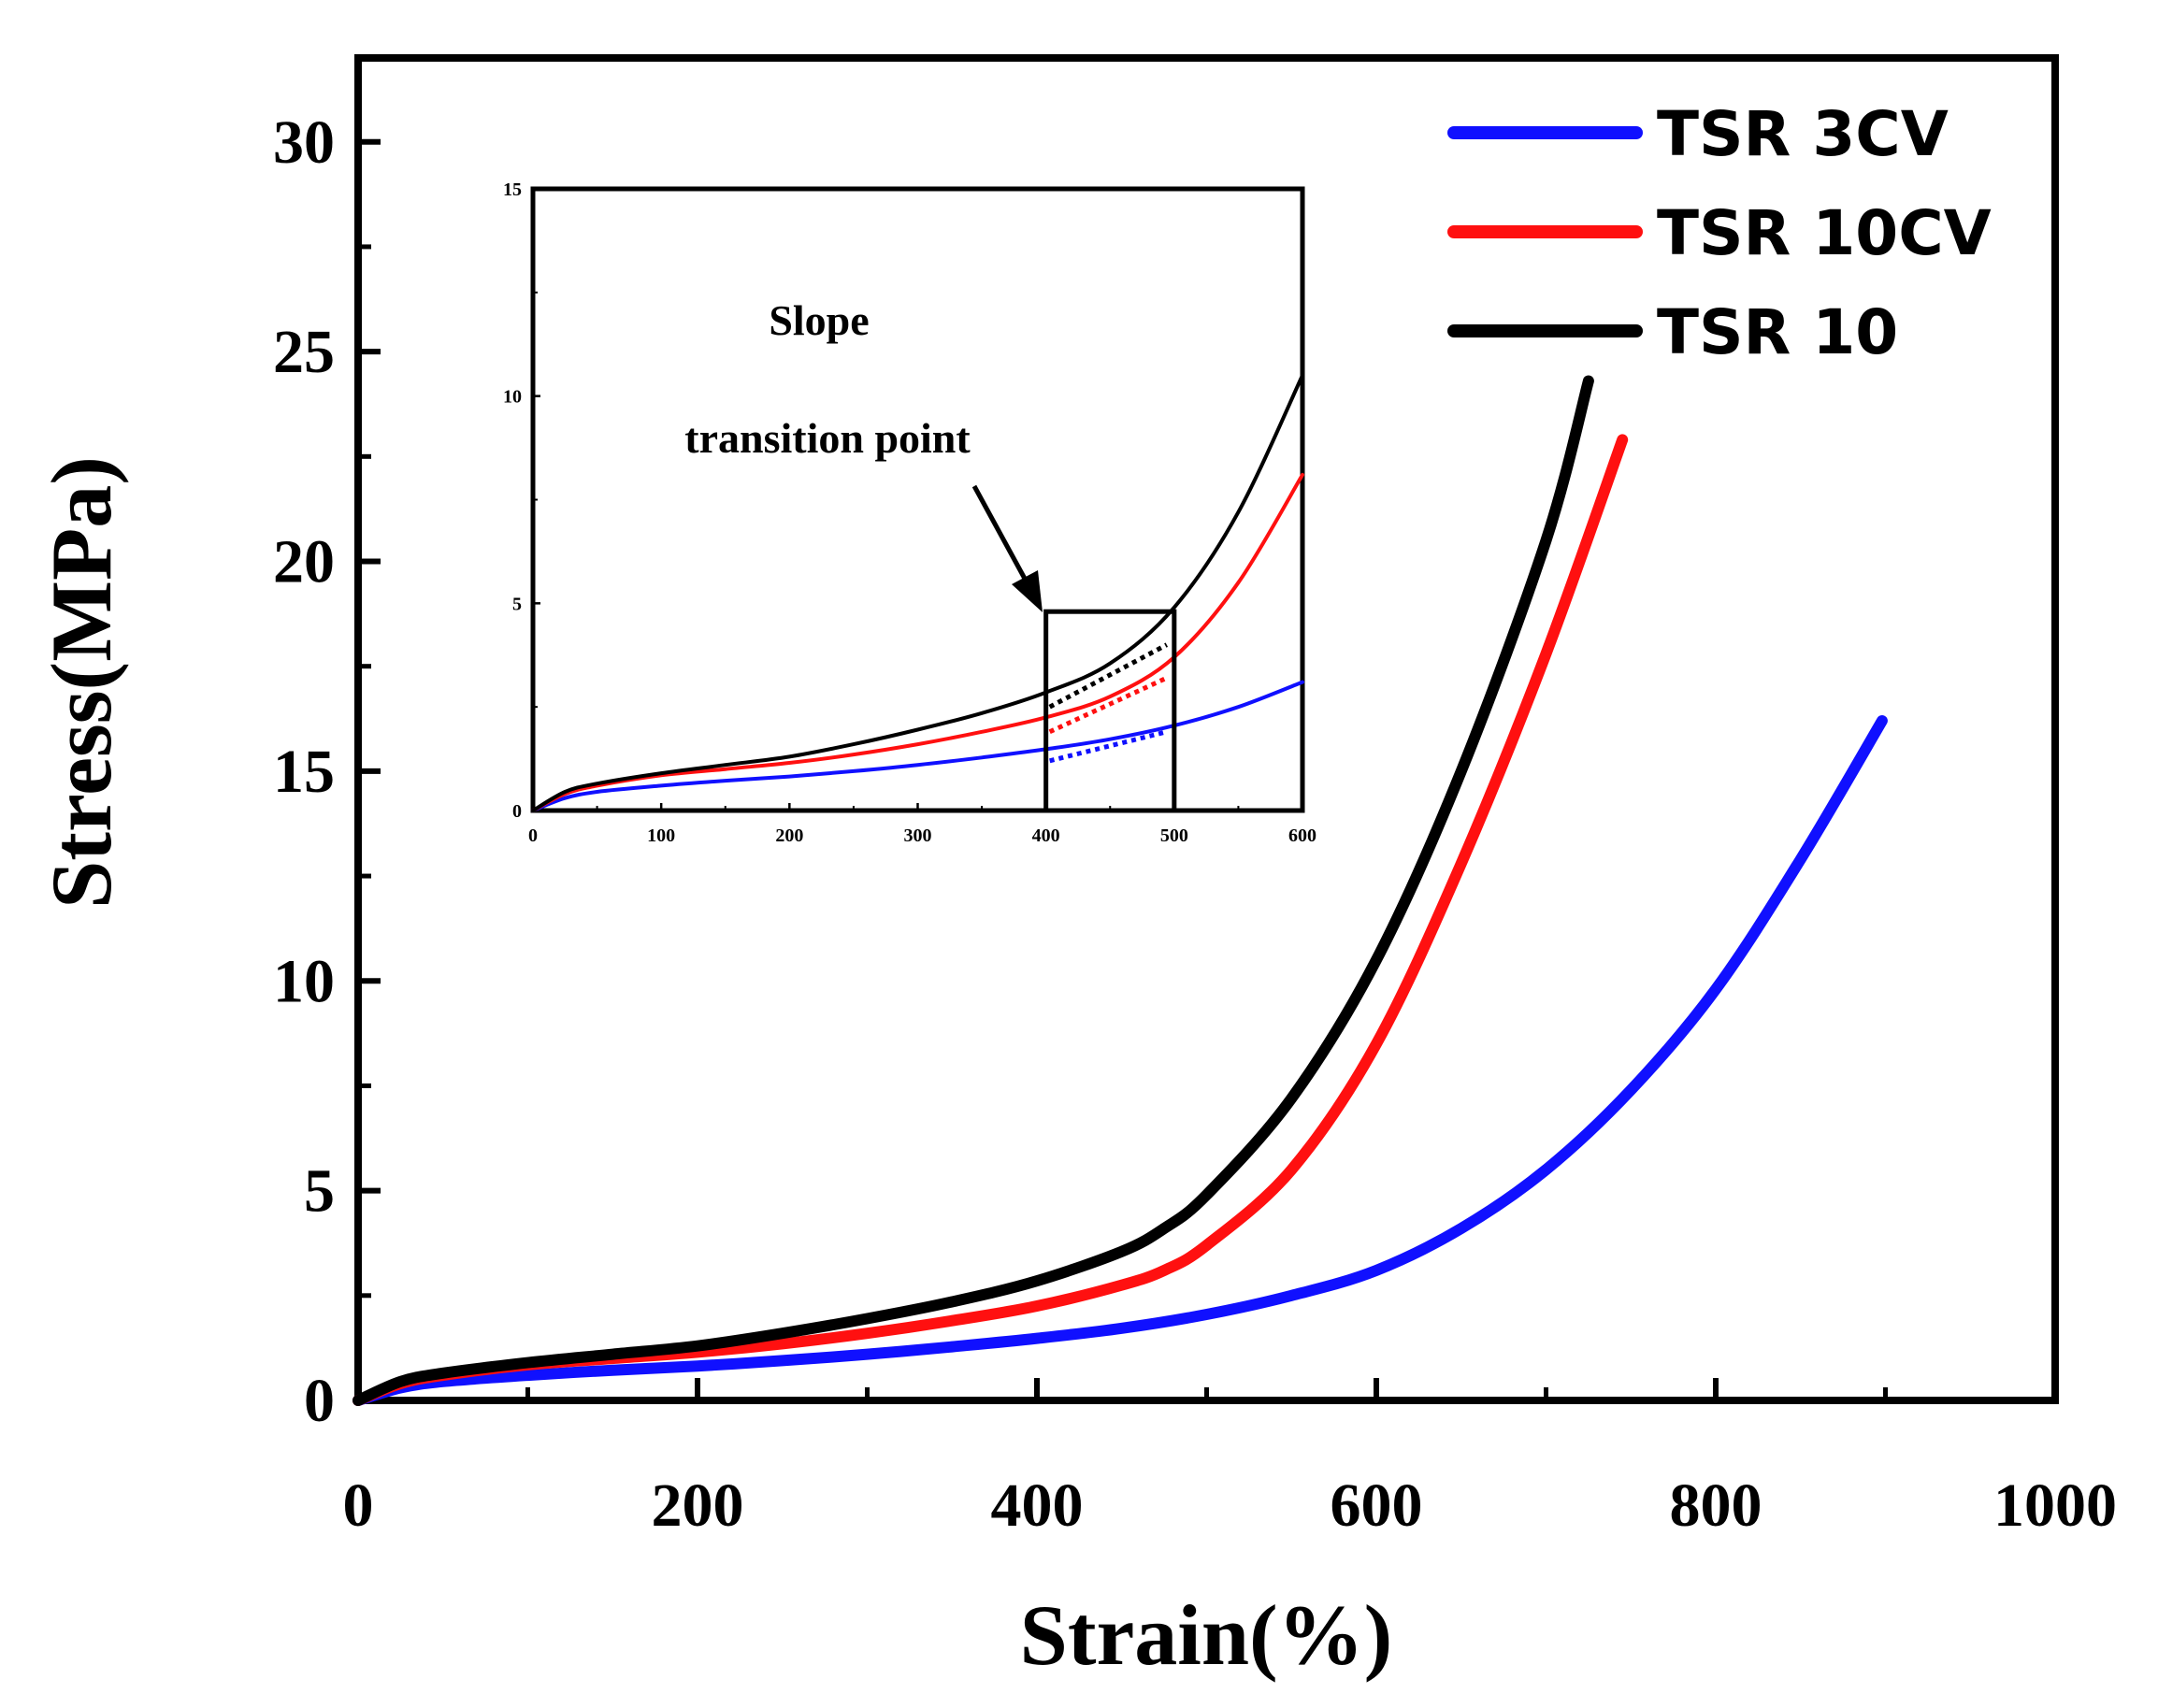  Describe the element at coordinates (304, 562) in the screenshot. I see `y-tick-label: 20` at that location.